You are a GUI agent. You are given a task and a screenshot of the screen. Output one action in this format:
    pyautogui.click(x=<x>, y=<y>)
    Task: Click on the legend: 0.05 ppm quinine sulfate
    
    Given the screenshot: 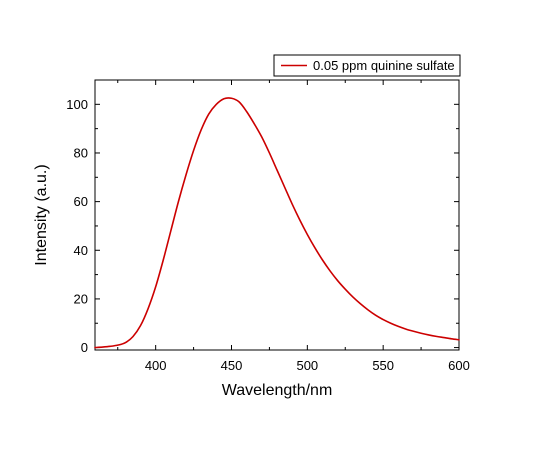 What is the action you would take?
    pyautogui.click(x=367, y=65)
    